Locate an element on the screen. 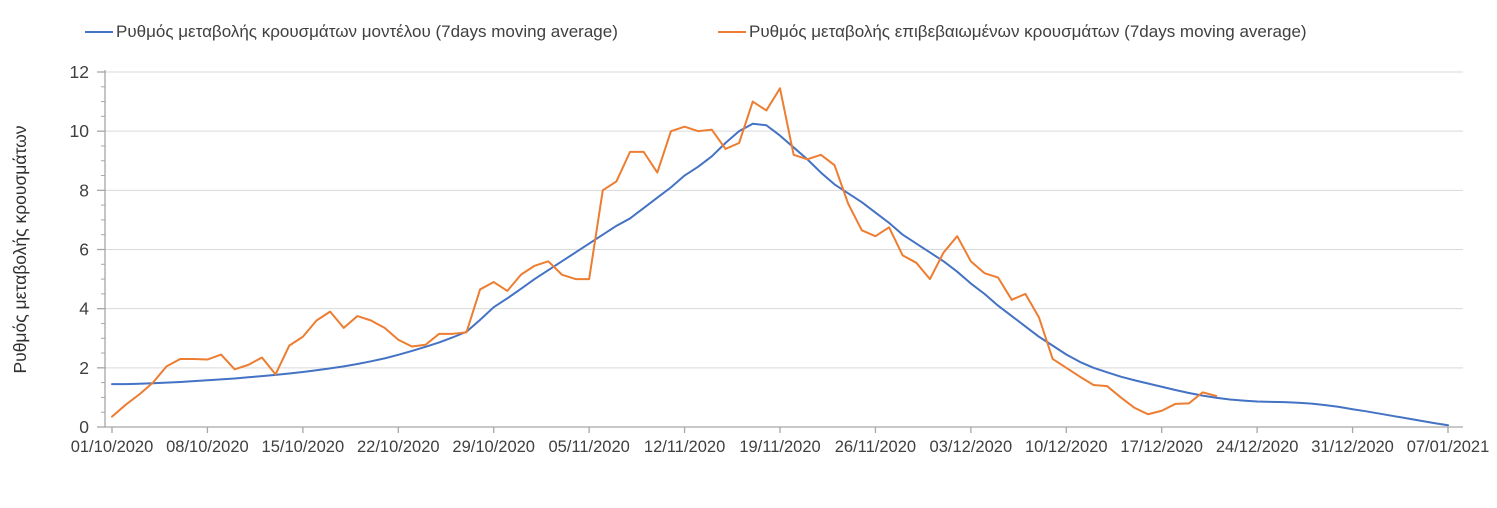  y-tick-label: 10 is located at coordinates (80, 131).